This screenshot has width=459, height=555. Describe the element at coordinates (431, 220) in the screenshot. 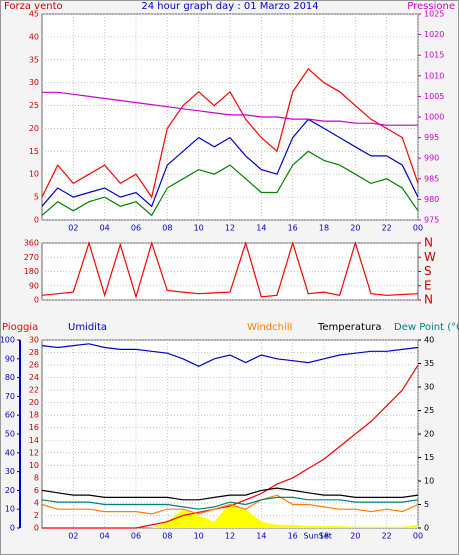

I see `y2-tick-label: 975` at that location.